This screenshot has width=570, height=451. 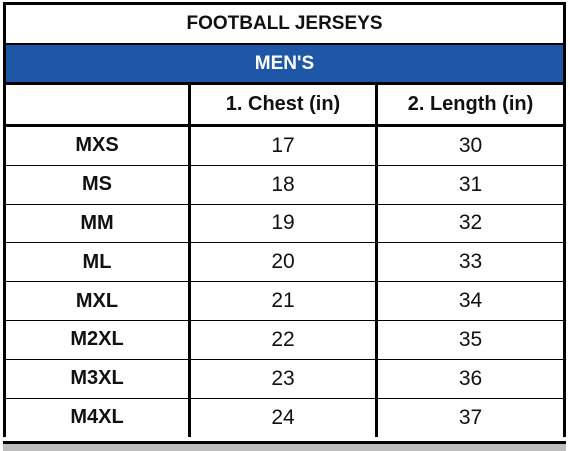 I want to click on chest-cell: 18, so click(x=284, y=184).